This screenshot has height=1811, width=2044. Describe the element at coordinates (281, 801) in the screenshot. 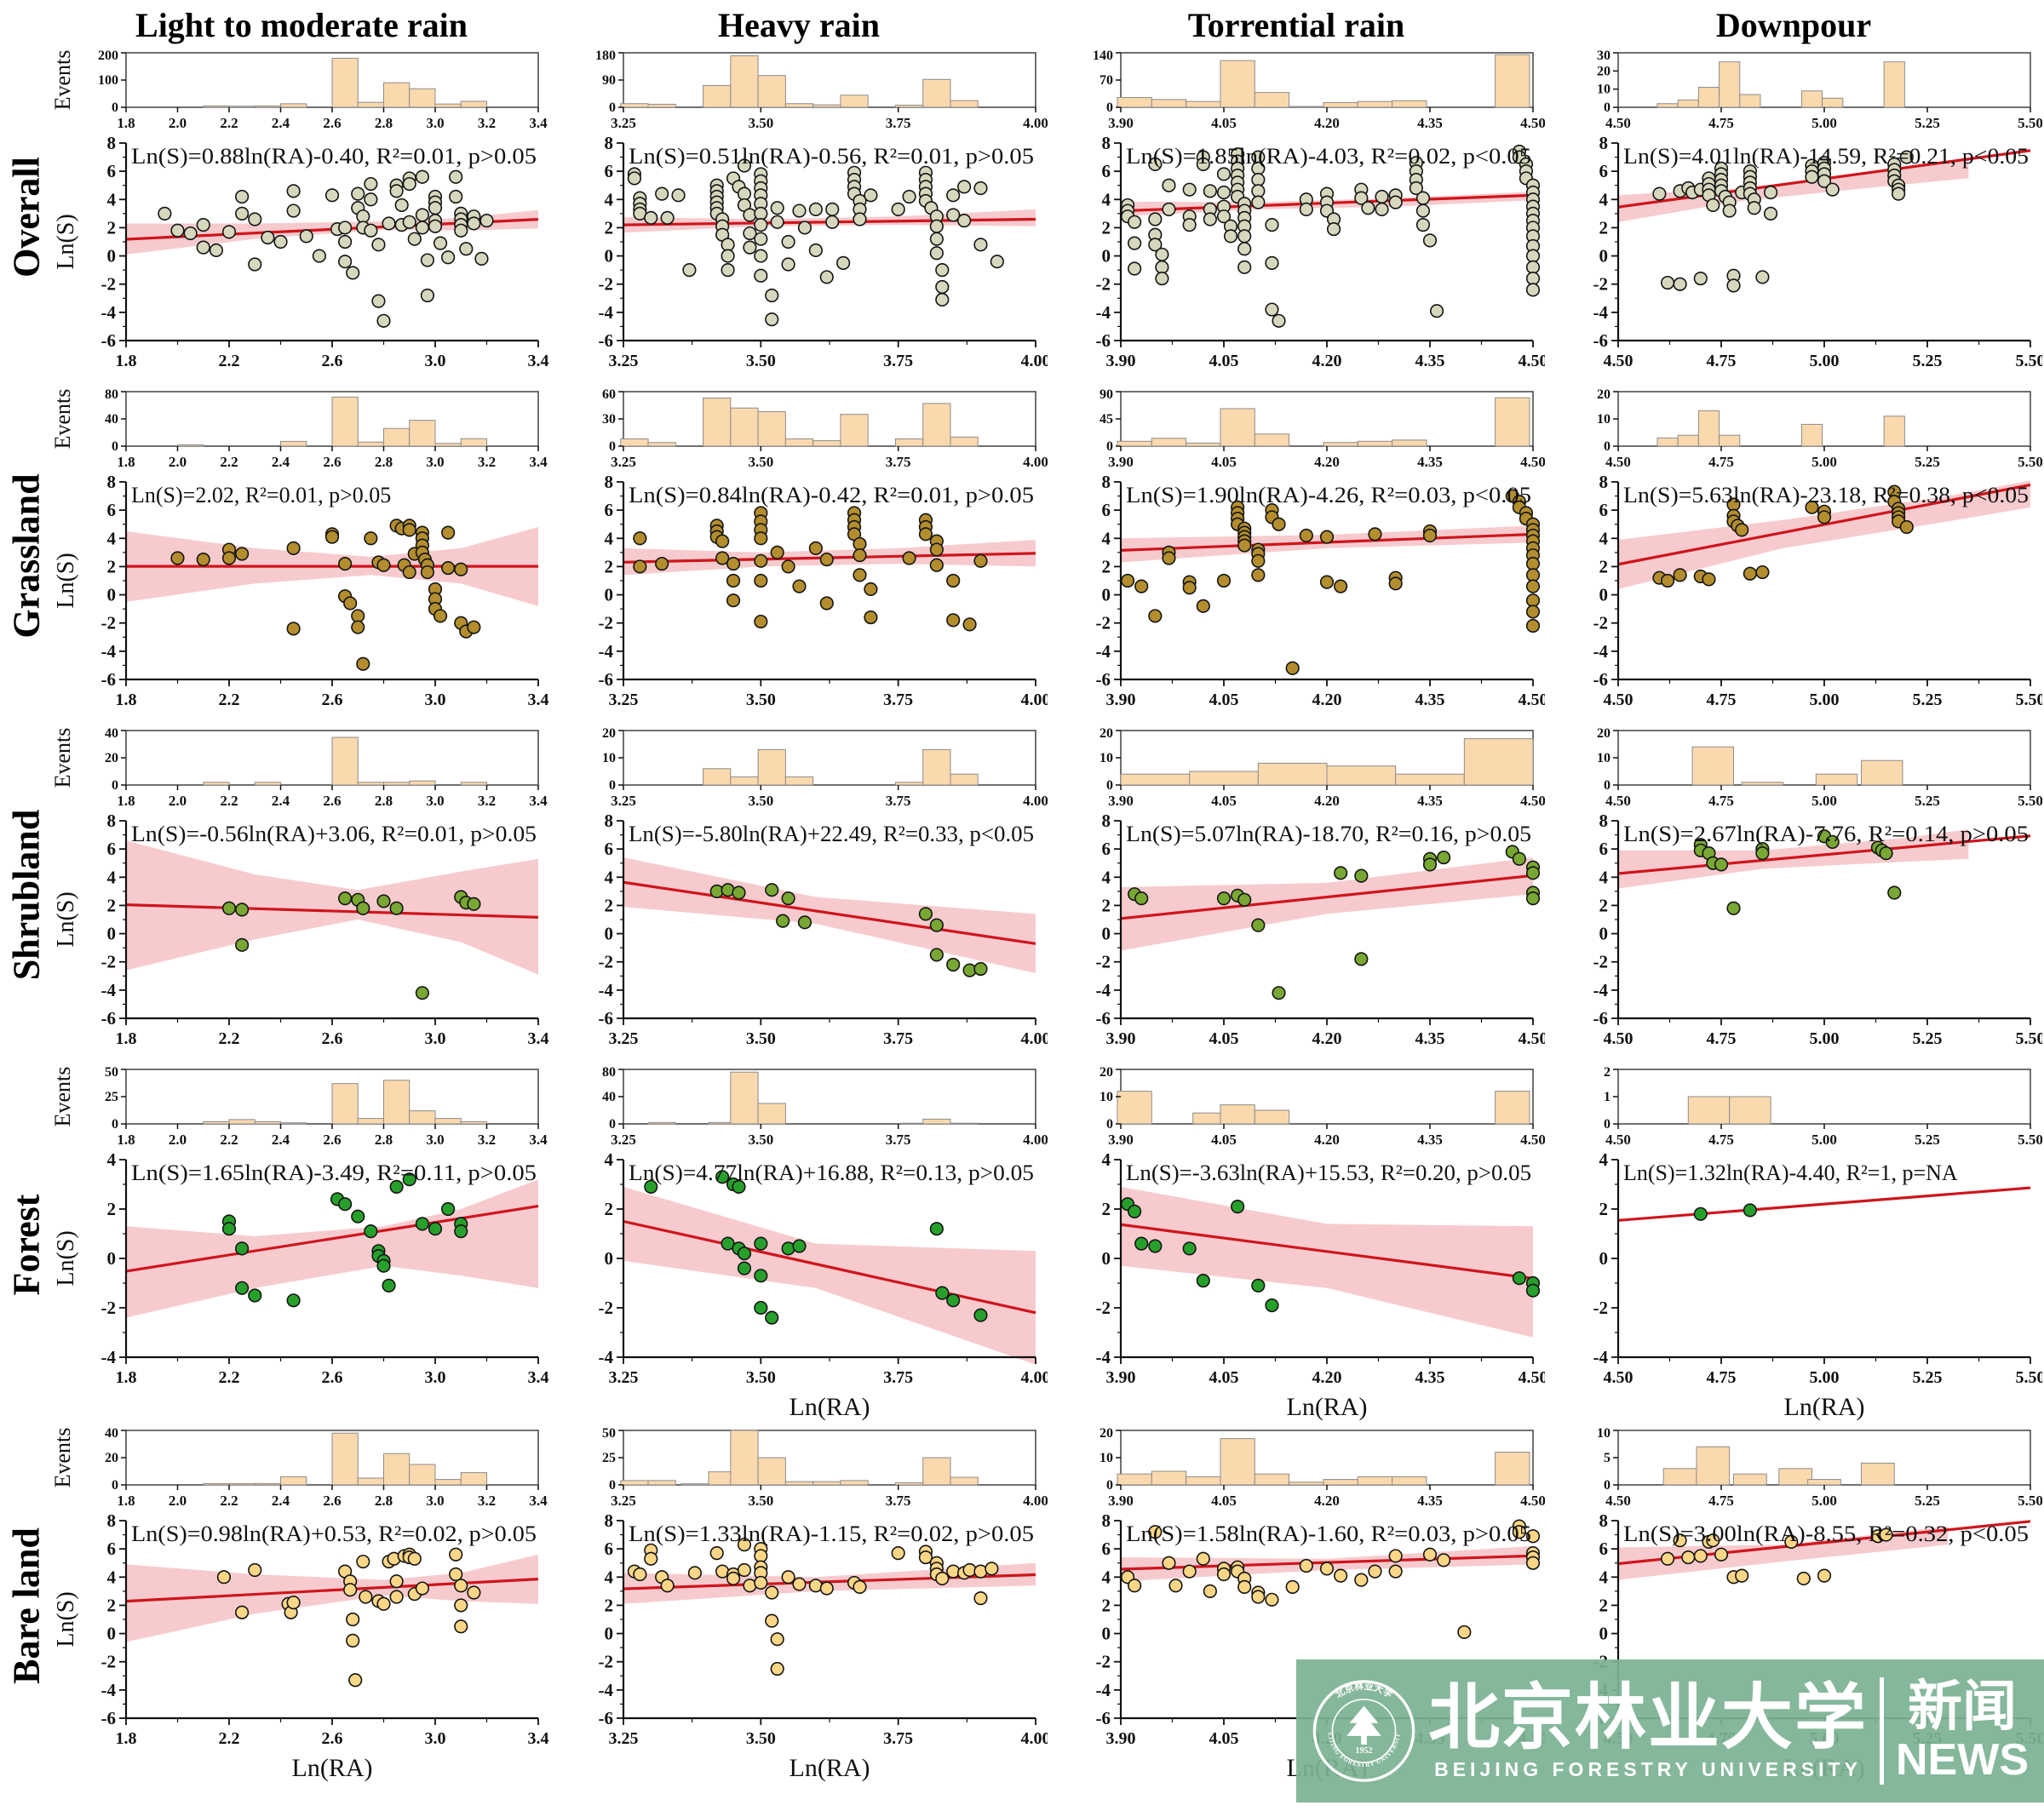

I see `svg-text: 2.4` at that location.